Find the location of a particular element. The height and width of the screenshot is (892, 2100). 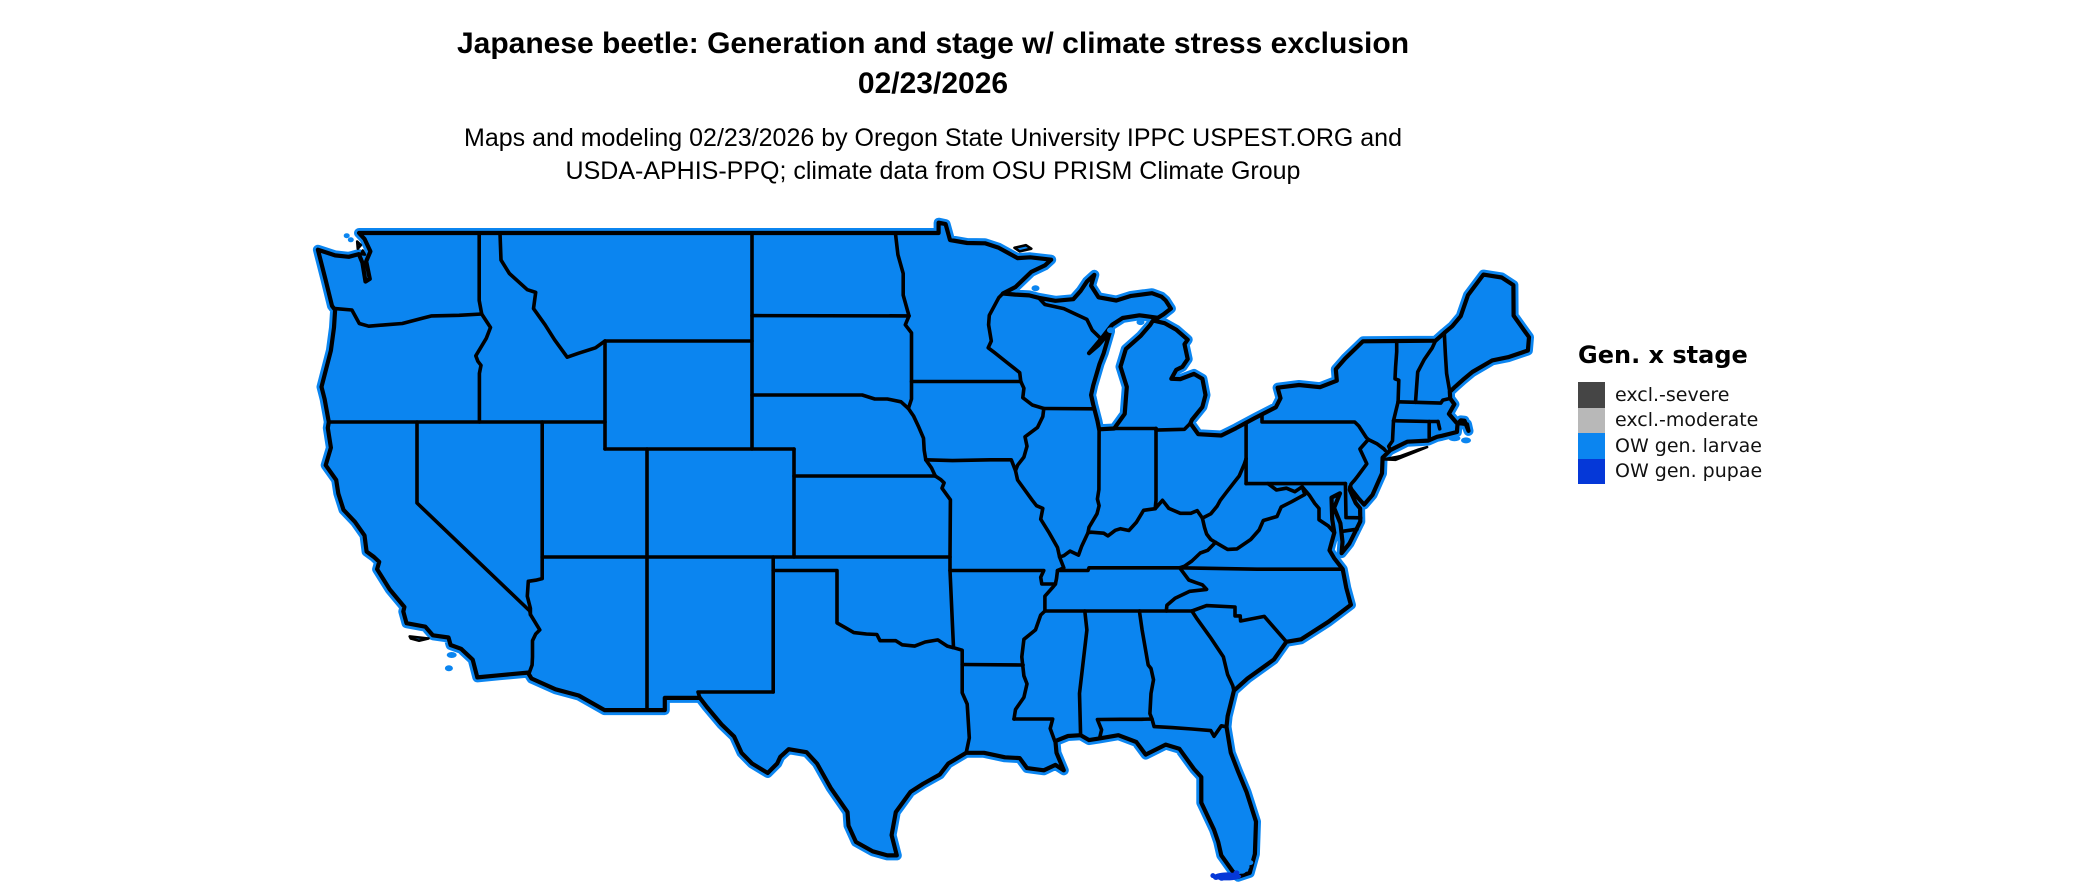

legend-item-excl-severe: excl.-severe is located at coordinates (1670, 395).